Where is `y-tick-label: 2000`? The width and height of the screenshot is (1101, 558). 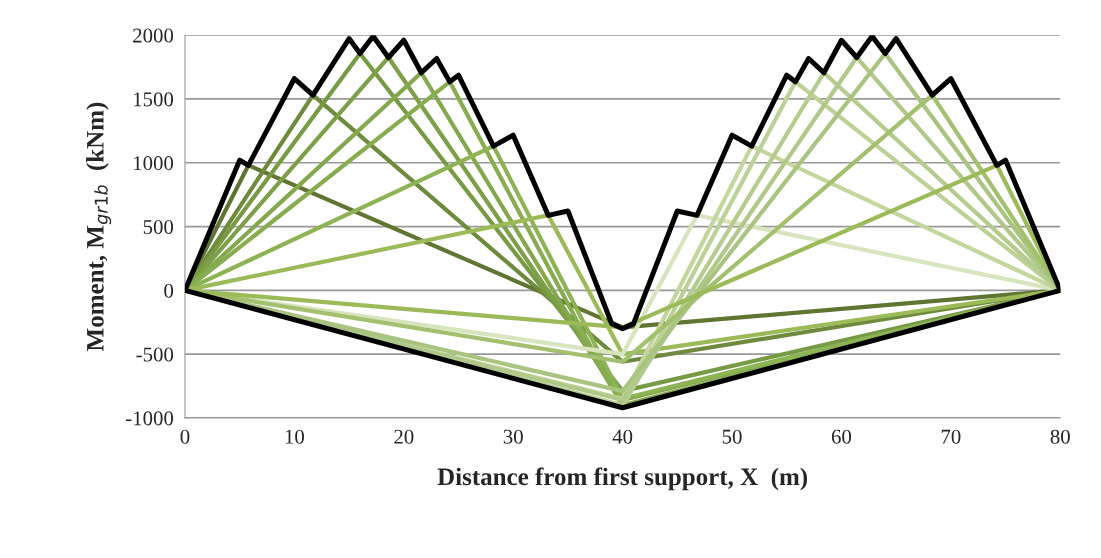
y-tick-label: 2000 is located at coordinates (153, 35).